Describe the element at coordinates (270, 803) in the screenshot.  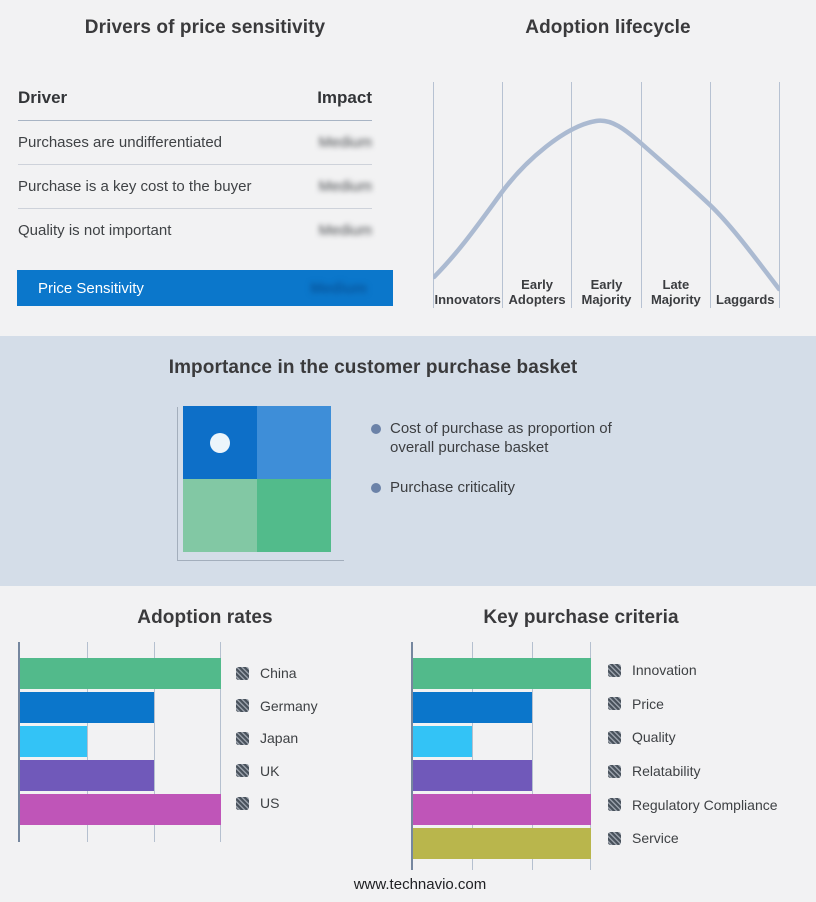
I see `legend-label: US` at that location.